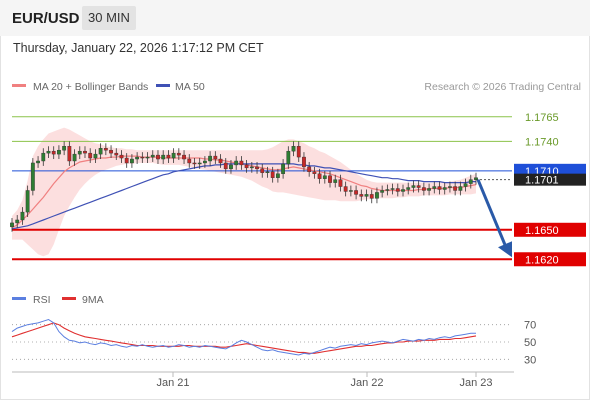 Image resolution: width=590 pixels, height=400 pixels. Describe the element at coordinates (542, 142) in the screenshot. I see `level-label-1.1740: 1.1740` at that location.